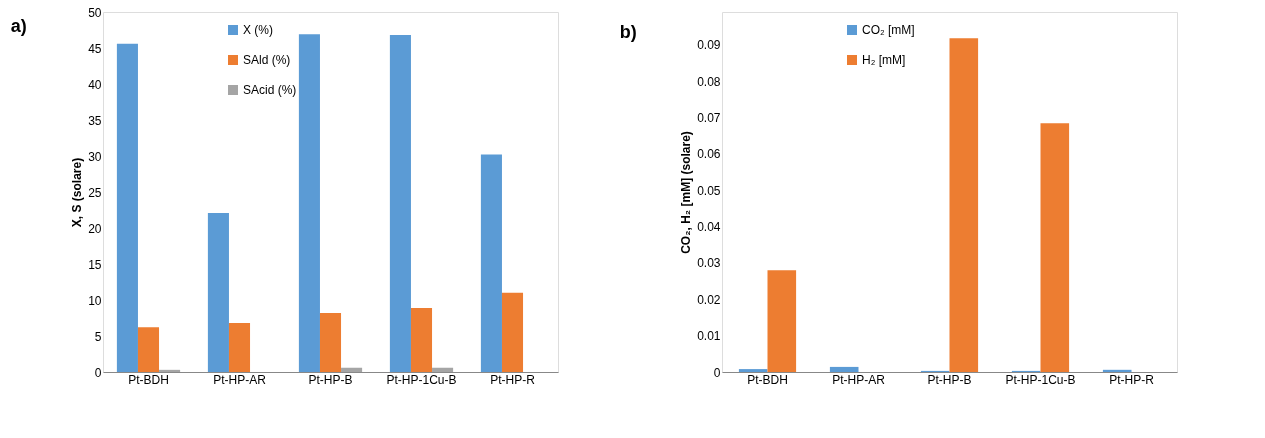 The image size is (1265, 438). What do you see at coordinates (267, 60) in the screenshot?
I see `legend-label: SAld (%)` at bounding box center [267, 60].